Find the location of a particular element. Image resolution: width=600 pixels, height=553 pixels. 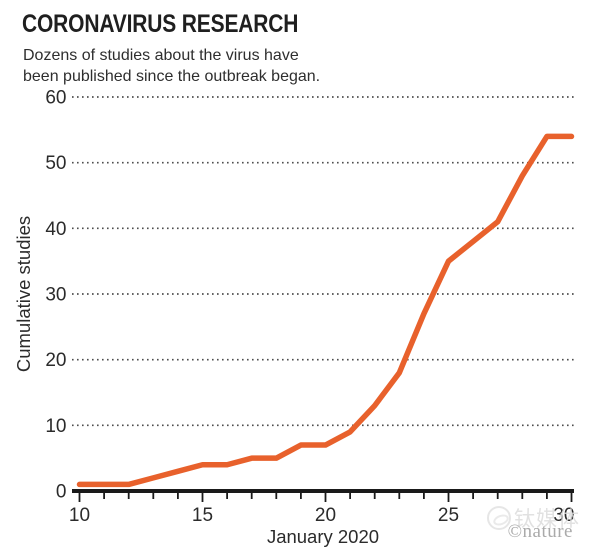

y-tick-label-0: 0 is located at coordinates (61, 492).